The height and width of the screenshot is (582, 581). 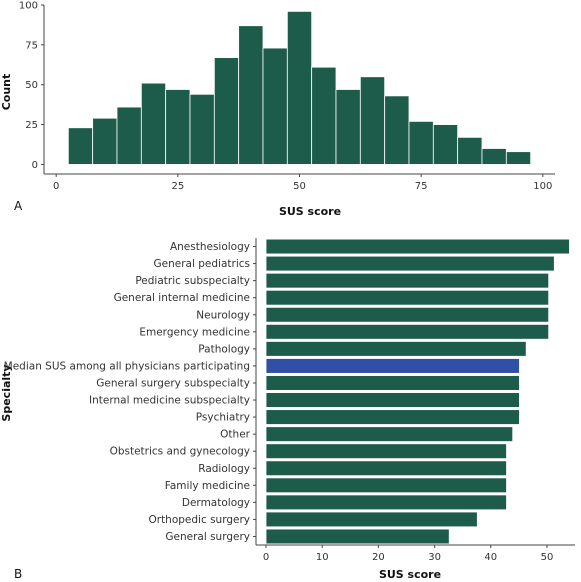 I want to click on specialty-x-tick-label: 0, so click(x=266, y=557).